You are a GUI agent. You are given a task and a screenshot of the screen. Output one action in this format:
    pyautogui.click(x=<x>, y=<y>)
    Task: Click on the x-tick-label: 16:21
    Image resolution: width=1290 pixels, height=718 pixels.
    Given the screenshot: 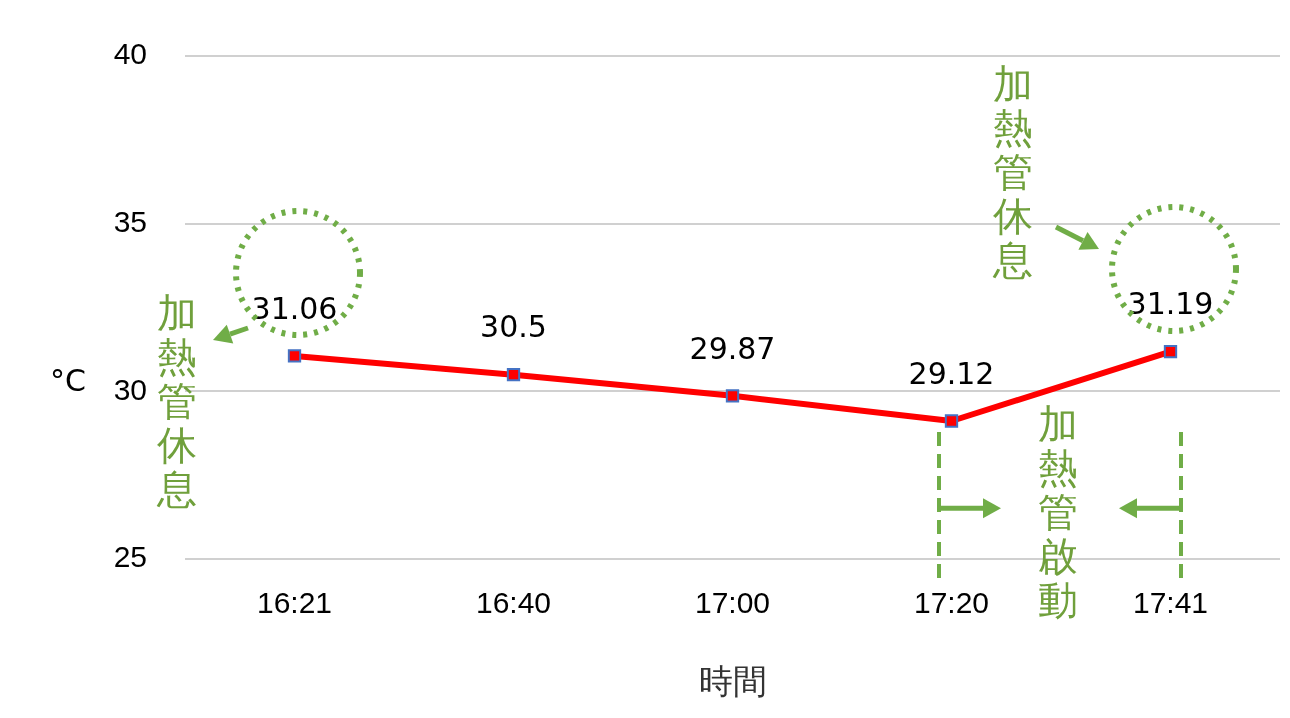 What is the action you would take?
    pyautogui.click(x=294, y=603)
    